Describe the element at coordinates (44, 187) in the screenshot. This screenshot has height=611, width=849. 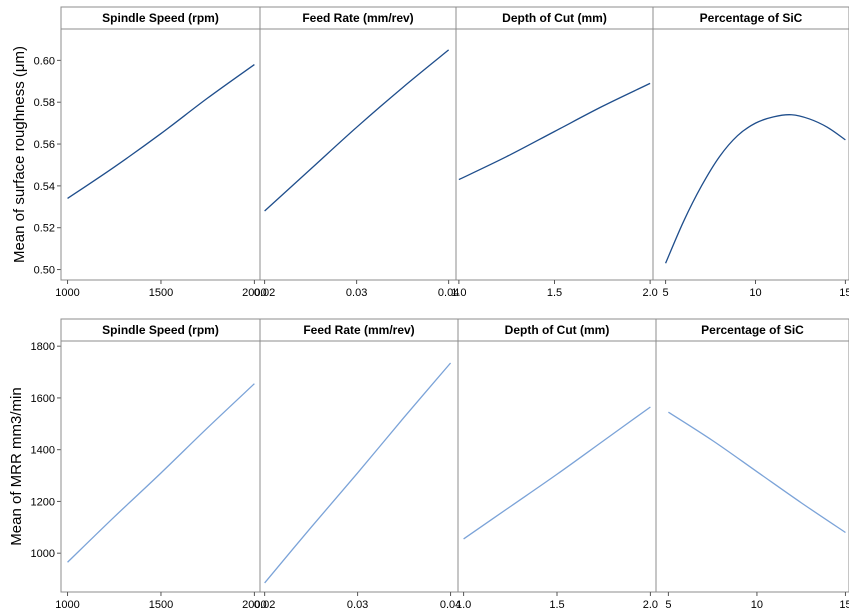
I see `y-tick-label: 0.54` at that location.